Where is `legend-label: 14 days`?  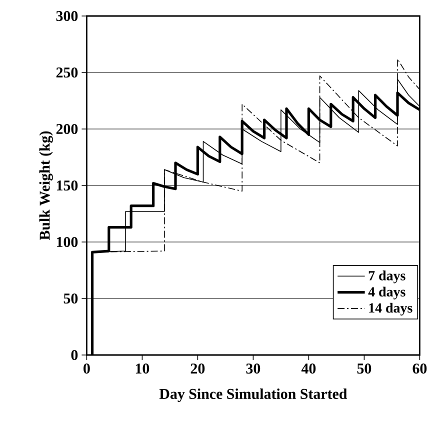 legend-label: 14 days is located at coordinates (390, 309).